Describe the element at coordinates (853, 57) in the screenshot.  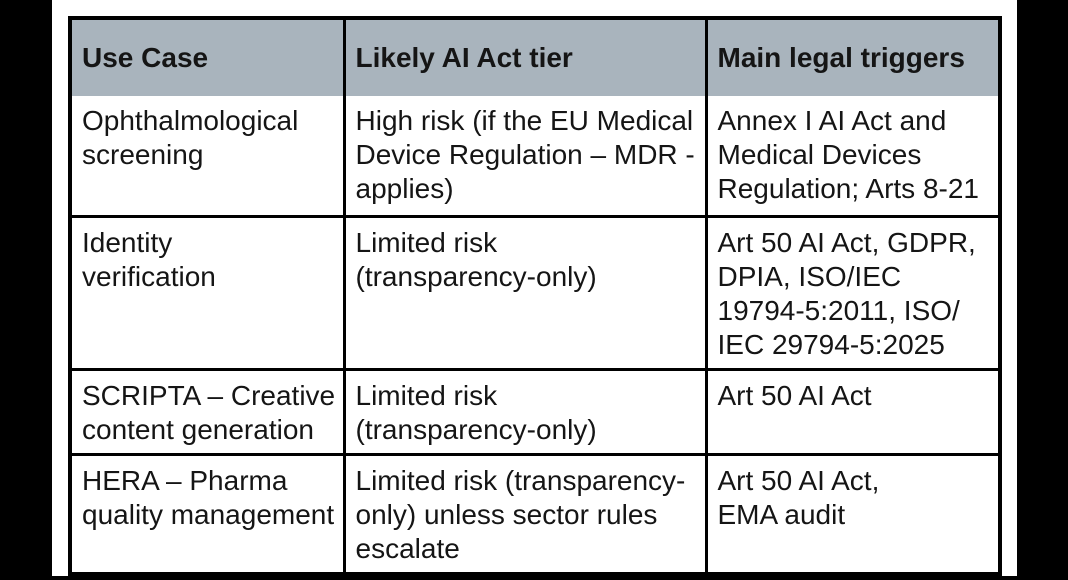
I see `column-header-legal-triggers: Main legal triggers` at that location.